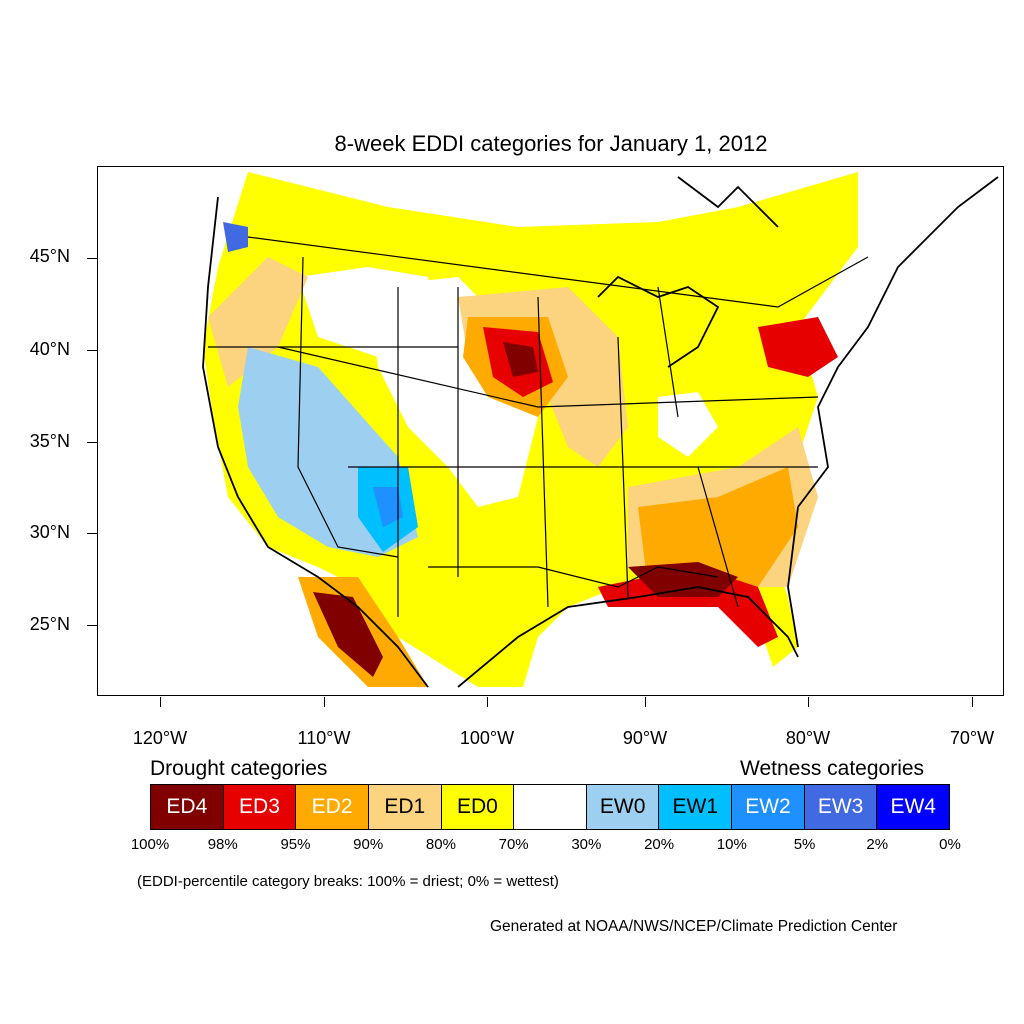 The width and height of the screenshot is (1024, 1024). I want to click on percentile-break-label: 0%, so click(950, 844).